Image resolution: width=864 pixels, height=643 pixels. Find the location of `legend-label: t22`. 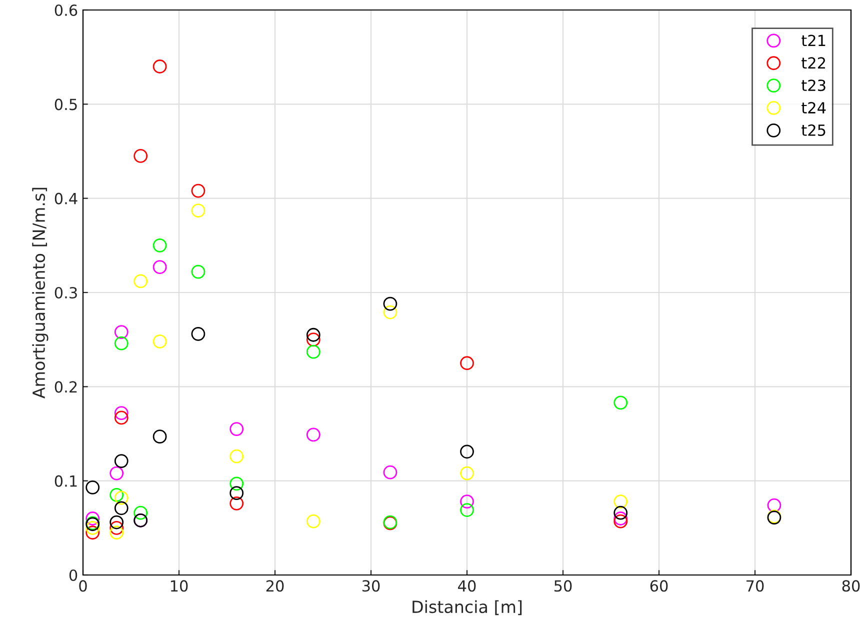

legend-label: t22 is located at coordinates (814, 62).